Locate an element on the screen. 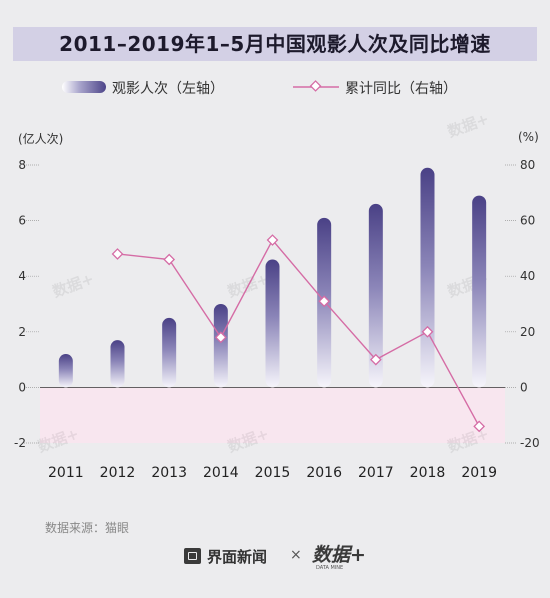  svg-text: DATA MINE is located at coordinates (329, 568).